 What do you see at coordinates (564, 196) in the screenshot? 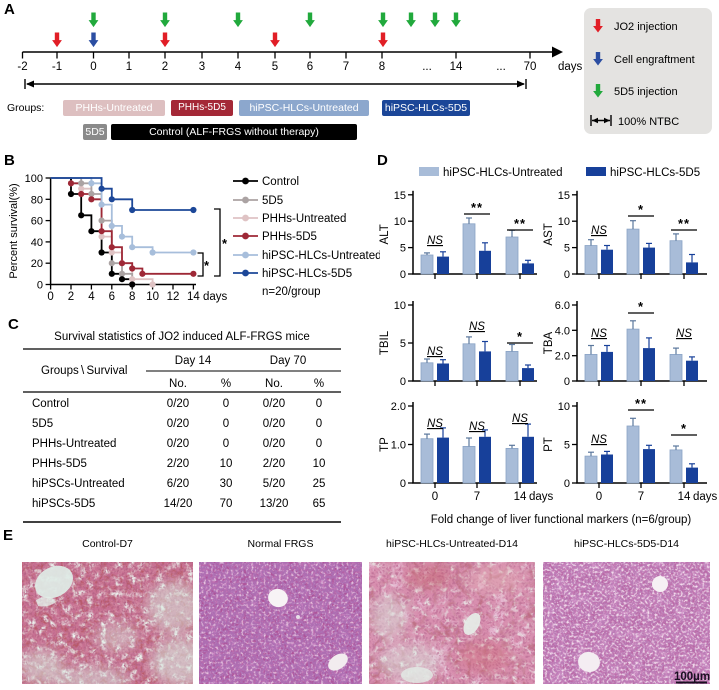
I see `svg-text: 15` at bounding box center [564, 196].